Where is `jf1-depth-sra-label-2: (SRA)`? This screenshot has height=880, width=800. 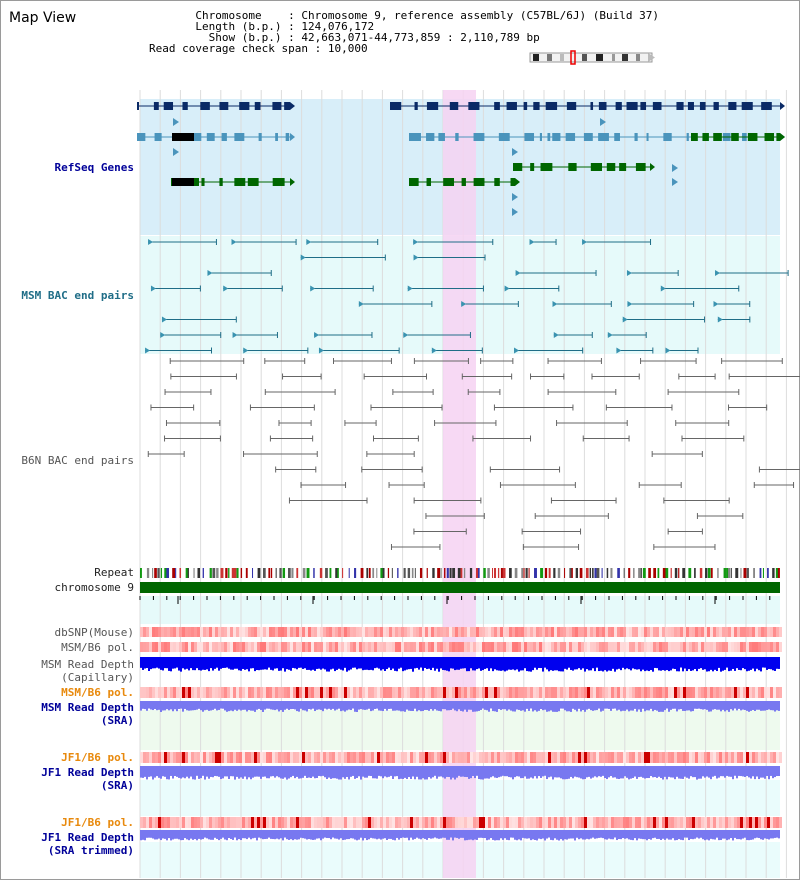 jf1-depth-sra-label-2: (SRA) is located at coordinates (117, 785).